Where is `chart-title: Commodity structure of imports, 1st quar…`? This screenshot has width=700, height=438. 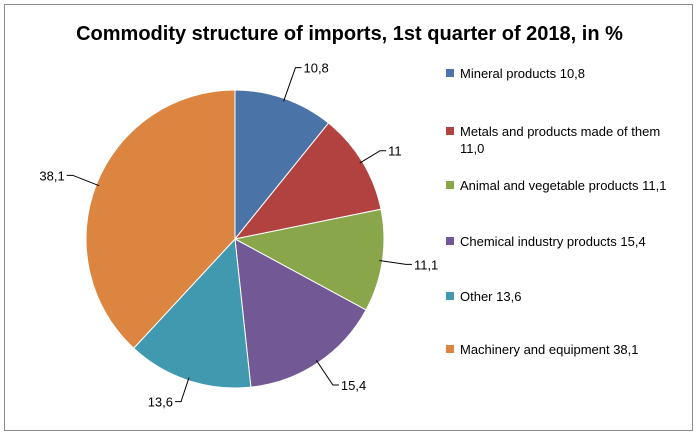 chart-title: Commodity structure of imports, 1st quar… is located at coordinates (349, 34).